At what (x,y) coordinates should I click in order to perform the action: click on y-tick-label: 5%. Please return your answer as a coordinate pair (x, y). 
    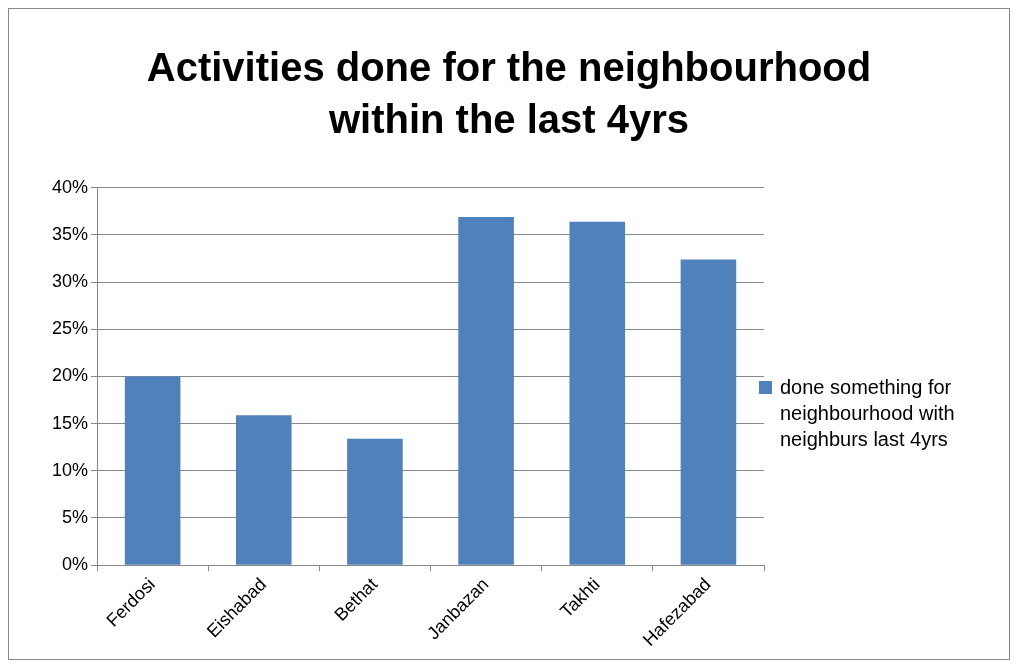
    Looking at the image, I should click on (75, 516).